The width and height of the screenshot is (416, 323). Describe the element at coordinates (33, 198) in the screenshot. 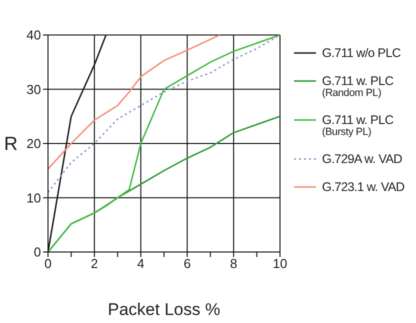

I see `y-tick-label: 10` at that location.